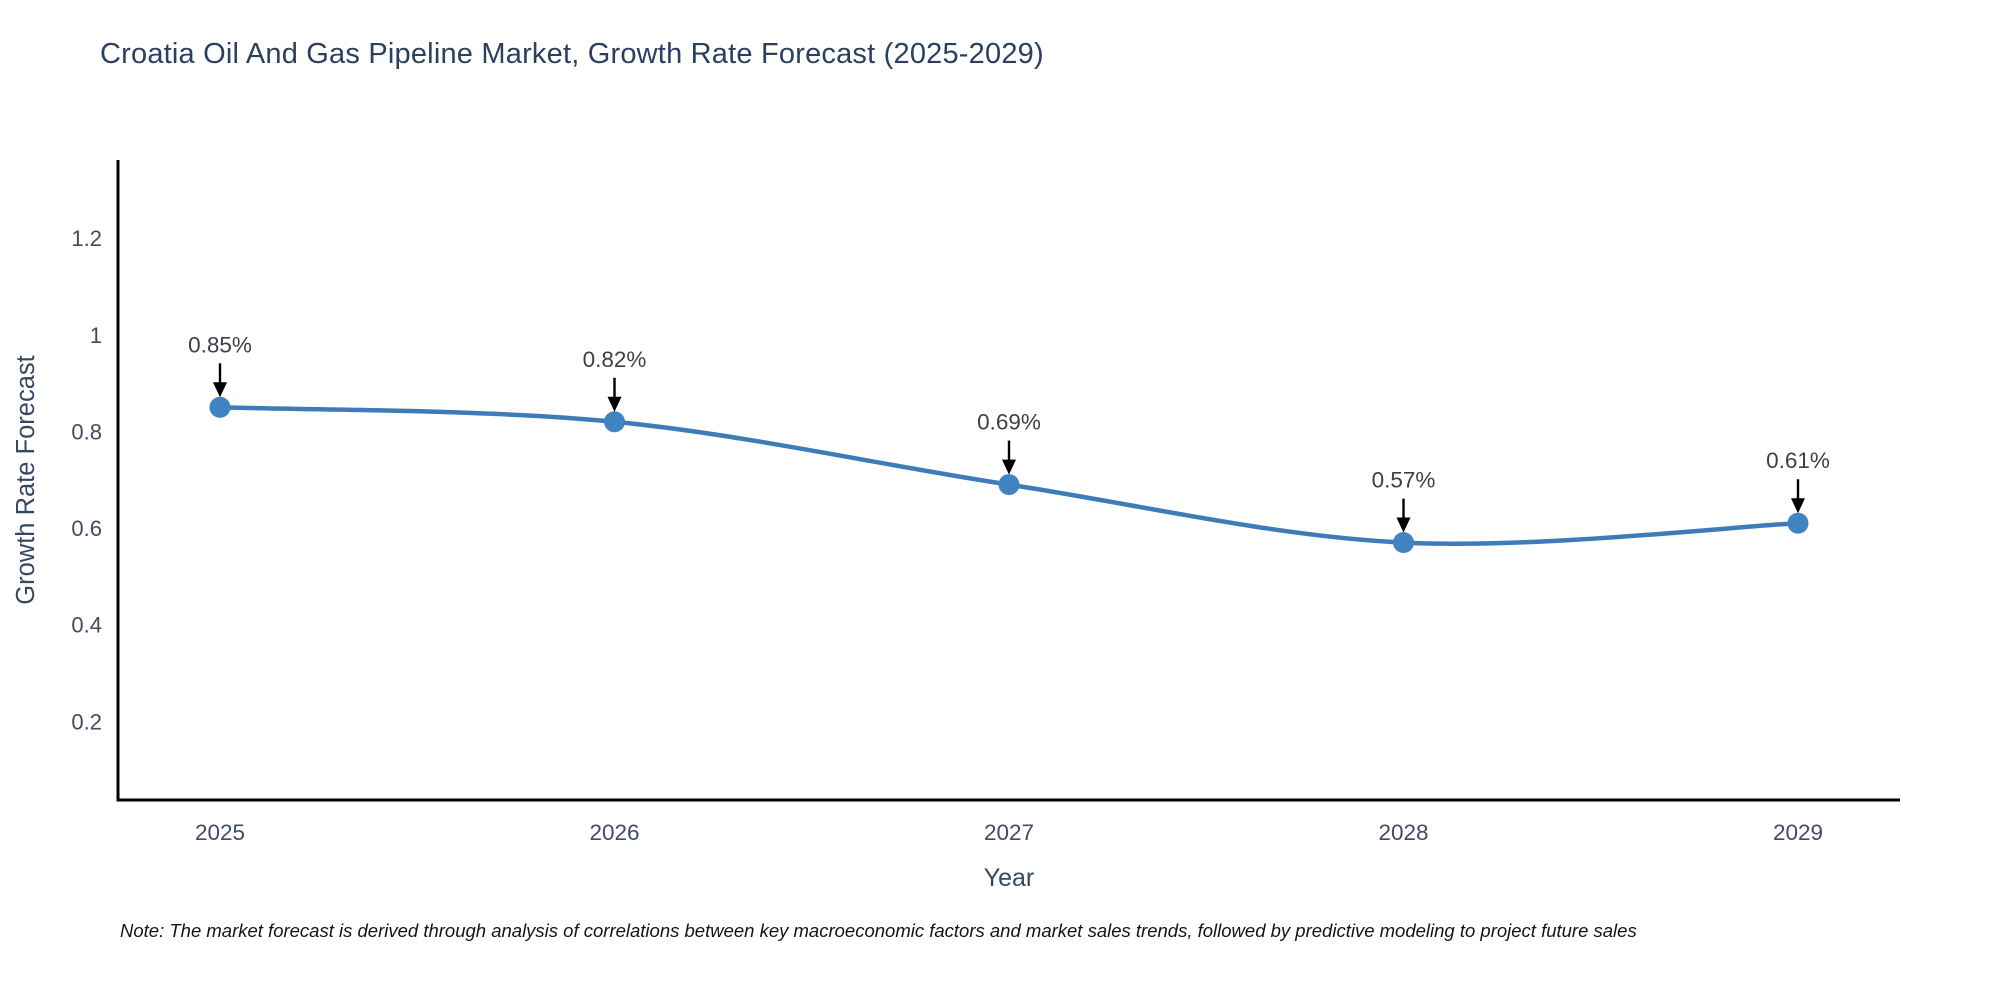  Describe the element at coordinates (220, 832) in the screenshot. I see `x-tick-label: 2025` at that location.